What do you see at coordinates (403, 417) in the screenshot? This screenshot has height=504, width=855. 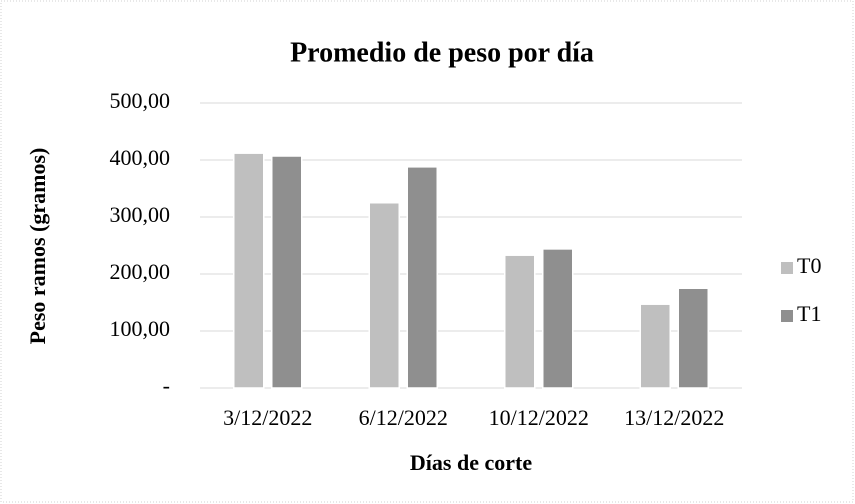 I see `x-tick-label: 6/12/2022` at bounding box center [403, 417].